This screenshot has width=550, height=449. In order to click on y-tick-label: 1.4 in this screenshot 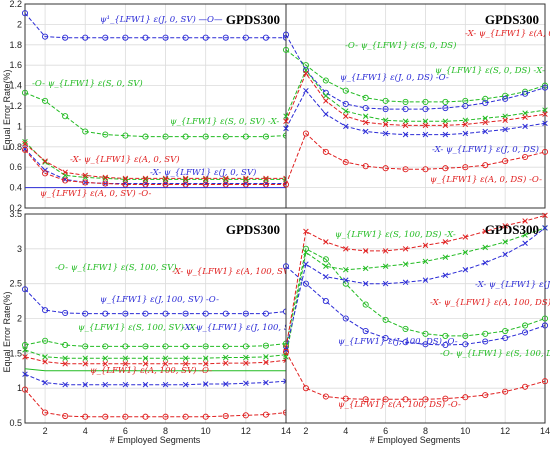, I will do `click(15, 86)`.